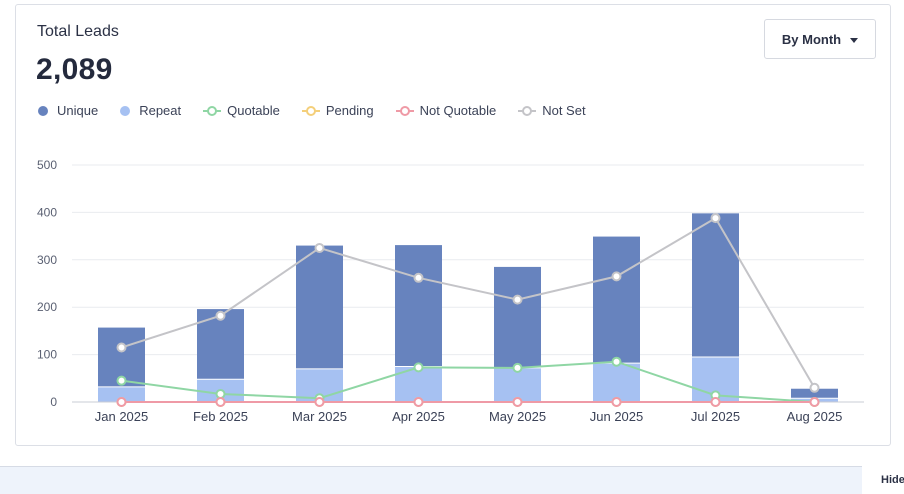 This screenshot has height=494, width=904. What do you see at coordinates (892, 480) in the screenshot?
I see `hide-button: Hide` at bounding box center [892, 480].